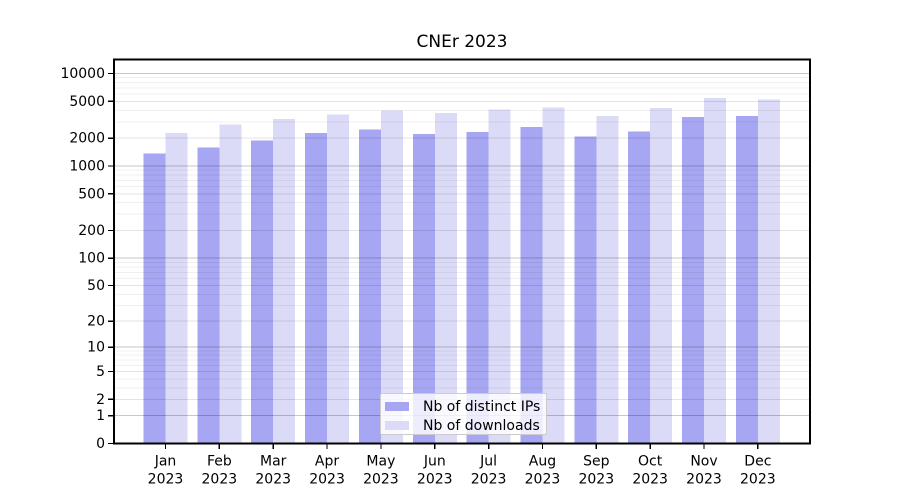 Image resolution: width=900 pixels, height=500 pixels. I want to click on legend-label-distinct-ips: Nb of distinct IPs, so click(482, 406).